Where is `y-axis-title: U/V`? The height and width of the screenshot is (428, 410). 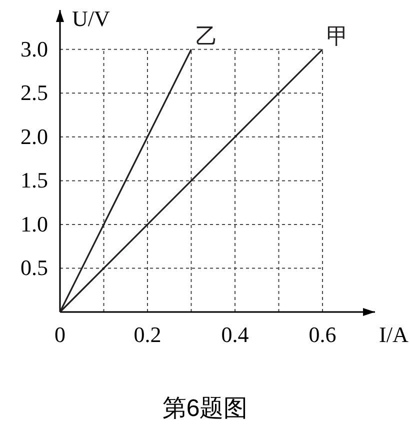
y-axis-title: U/V is located at coordinates (91, 18).